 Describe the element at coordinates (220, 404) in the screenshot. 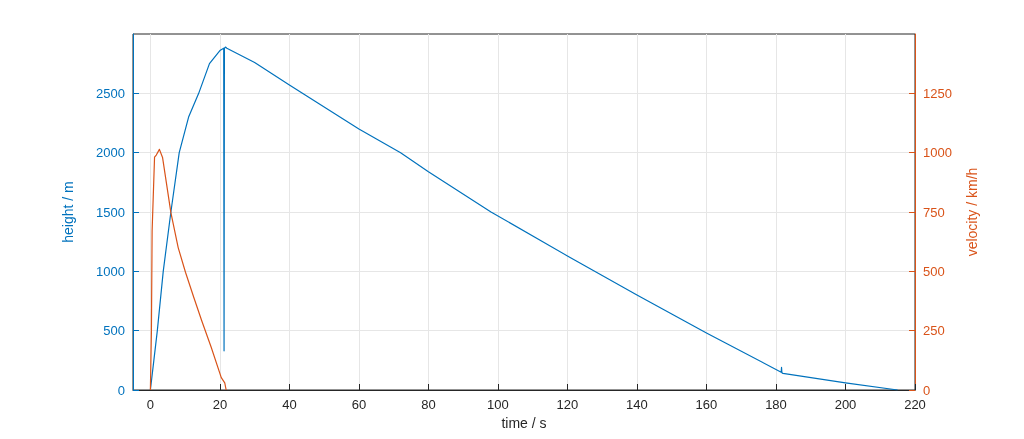

I see `x-tick-label: 20` at that location.